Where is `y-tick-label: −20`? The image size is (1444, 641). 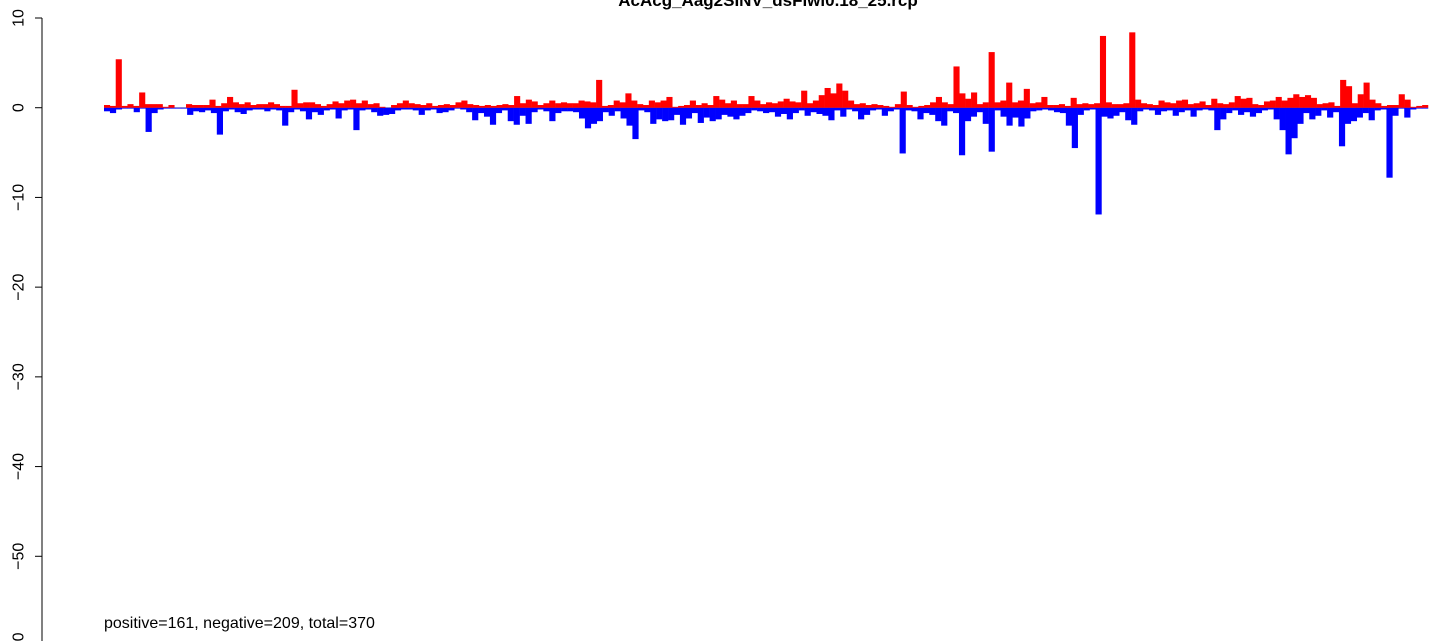
y-tick-label: −20 is located at coordinates (19, 286).